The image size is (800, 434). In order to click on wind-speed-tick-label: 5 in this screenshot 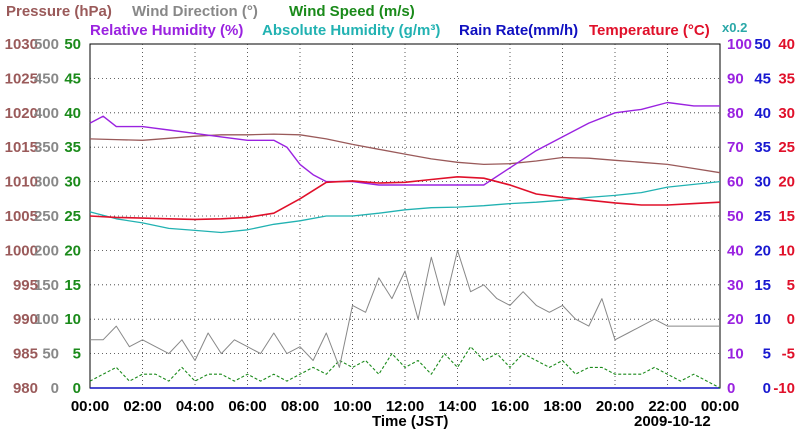, I will do `click(77, 354)`.